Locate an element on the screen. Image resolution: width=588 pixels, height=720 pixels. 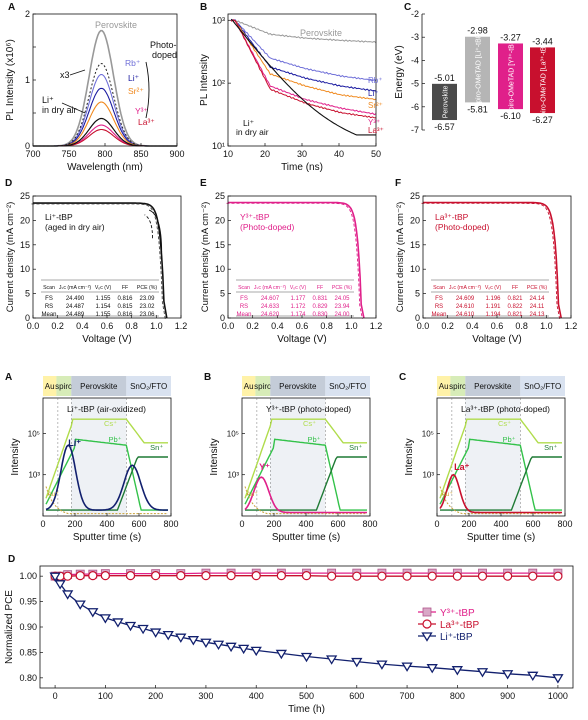
x-tick-label: 0.2 is located at coordinates (252, 326).